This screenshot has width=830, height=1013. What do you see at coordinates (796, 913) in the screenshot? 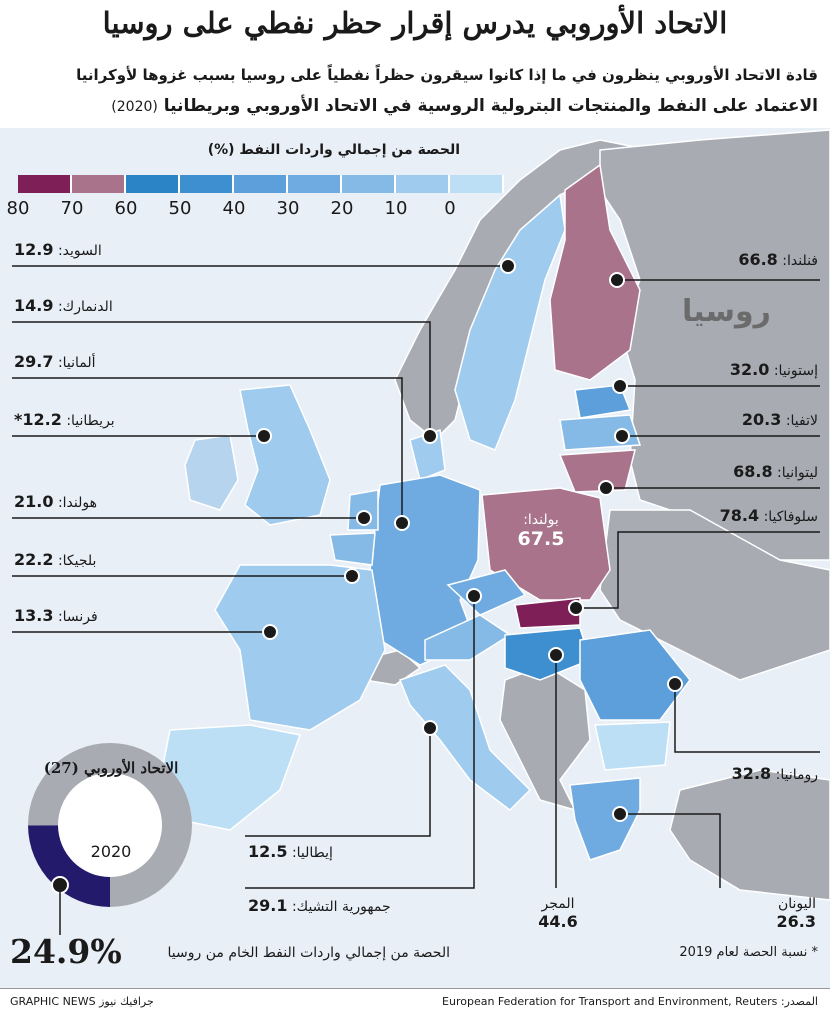
I see `label-greece: اليونان 26.3` at bounding box center [796, 913].